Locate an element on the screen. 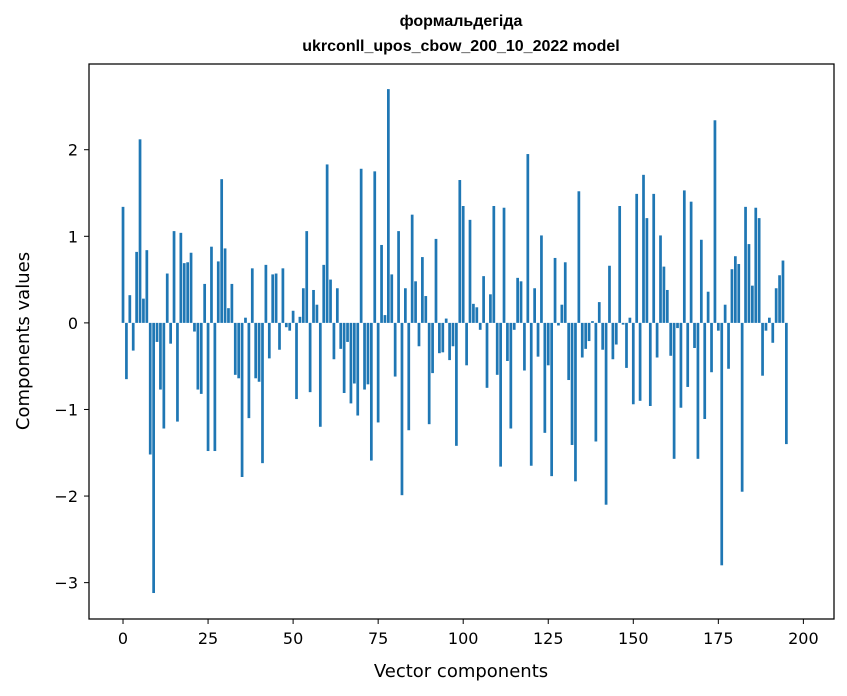 The width and height of the screenshot is (847, 696). y-axis: −3 −2 −1 0 1 2 is located at coordinates (71, 367).